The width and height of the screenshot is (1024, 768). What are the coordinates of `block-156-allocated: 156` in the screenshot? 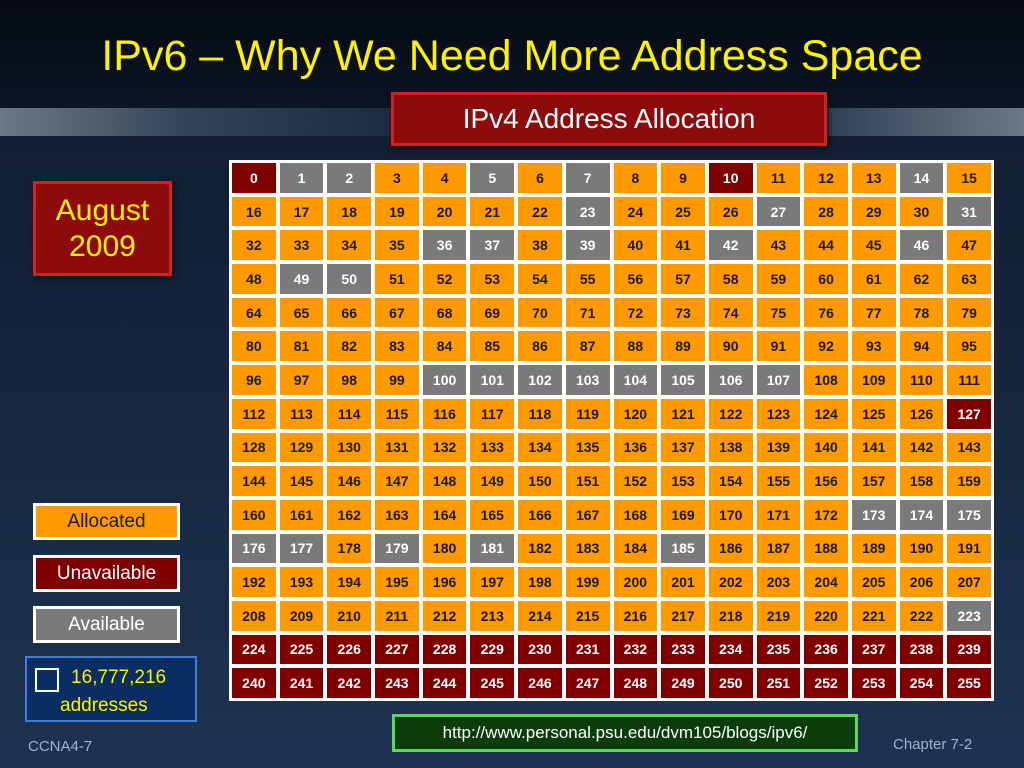 It's located at (826, 481).